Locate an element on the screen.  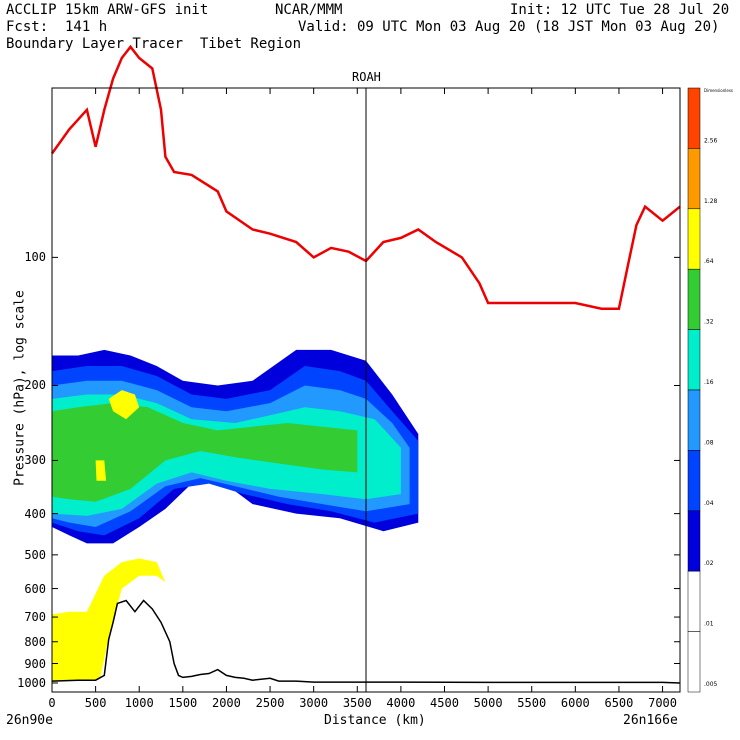
colorbar-label-1: 1.28 is located at coordinates (711, 201).